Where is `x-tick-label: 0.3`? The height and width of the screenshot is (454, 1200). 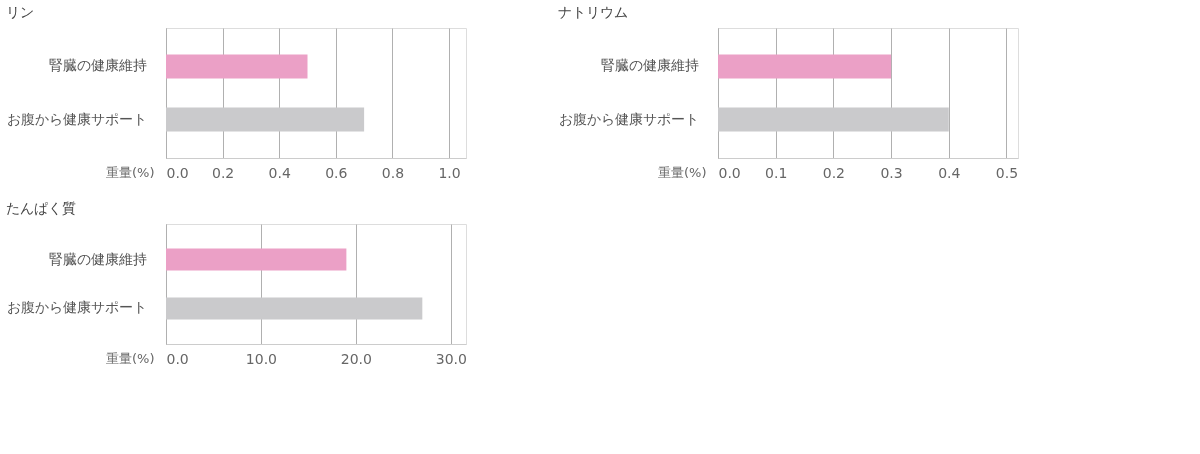 x-tick-label: 0.3 is located at coordinates (891, 172).